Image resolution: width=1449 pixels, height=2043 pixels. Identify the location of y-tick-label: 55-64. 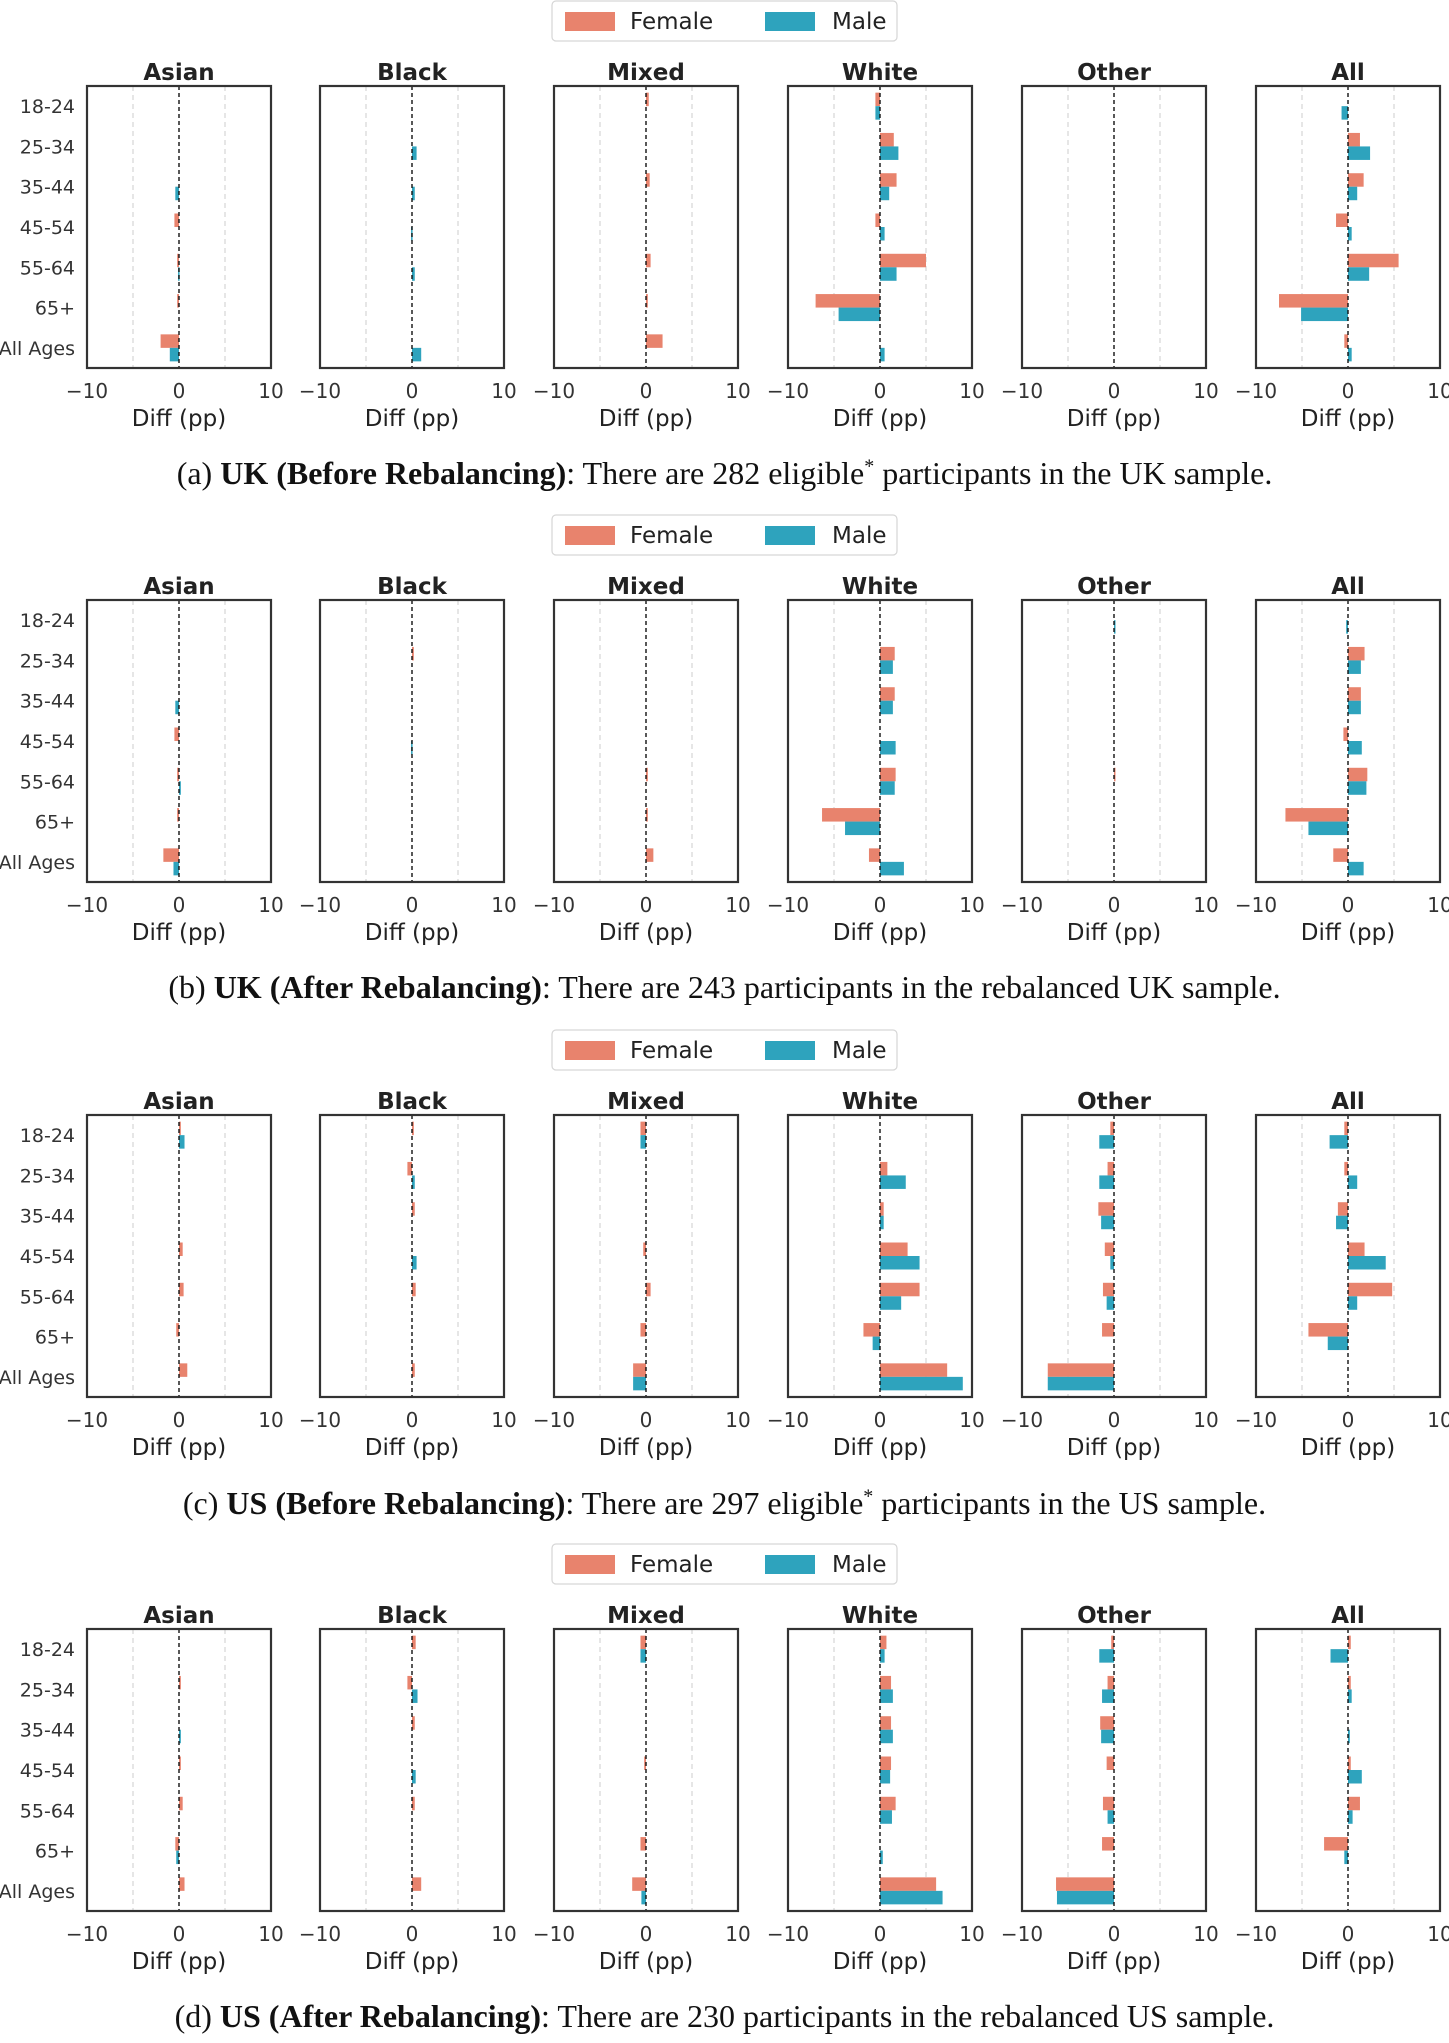
(47, 1297).